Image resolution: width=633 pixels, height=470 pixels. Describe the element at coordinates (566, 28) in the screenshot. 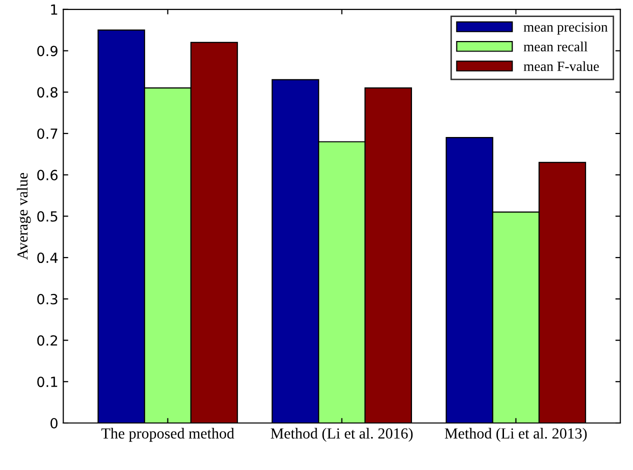

I see `legend-label: mean precision` at that location.